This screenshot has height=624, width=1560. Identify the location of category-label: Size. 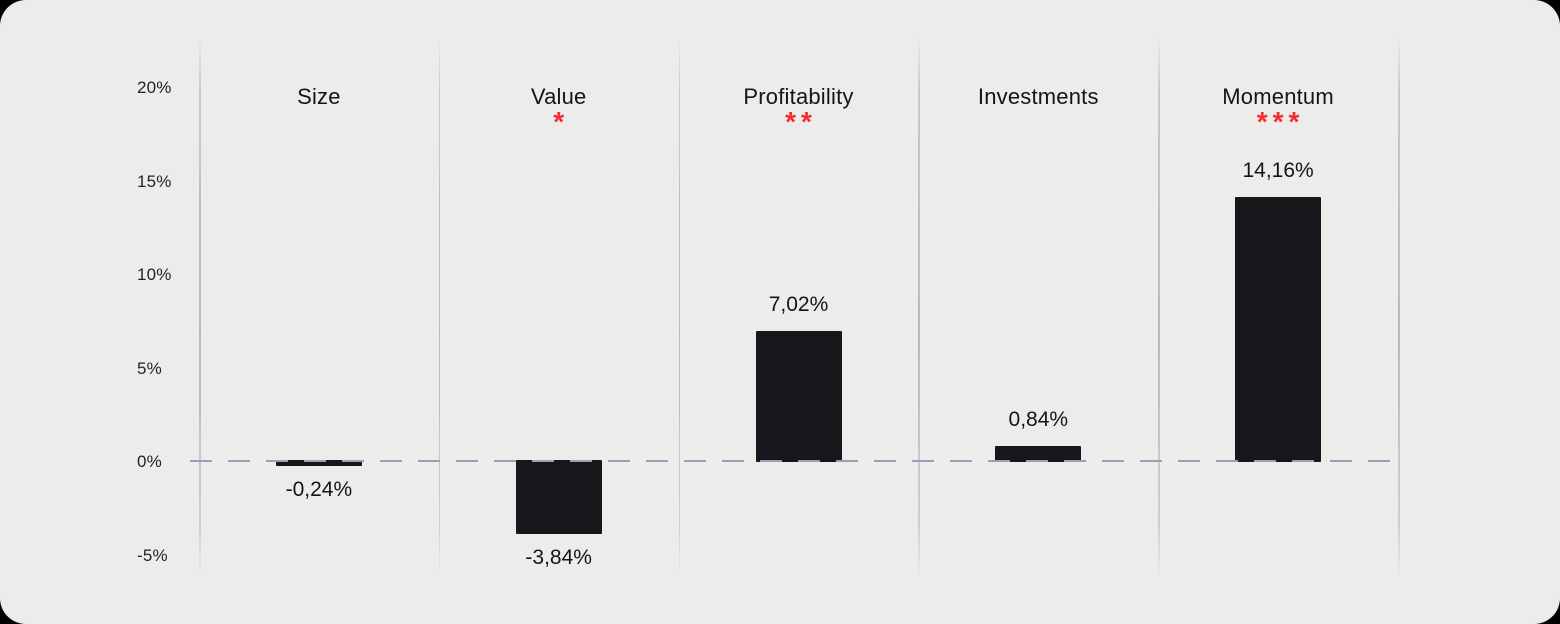
(319, 96).